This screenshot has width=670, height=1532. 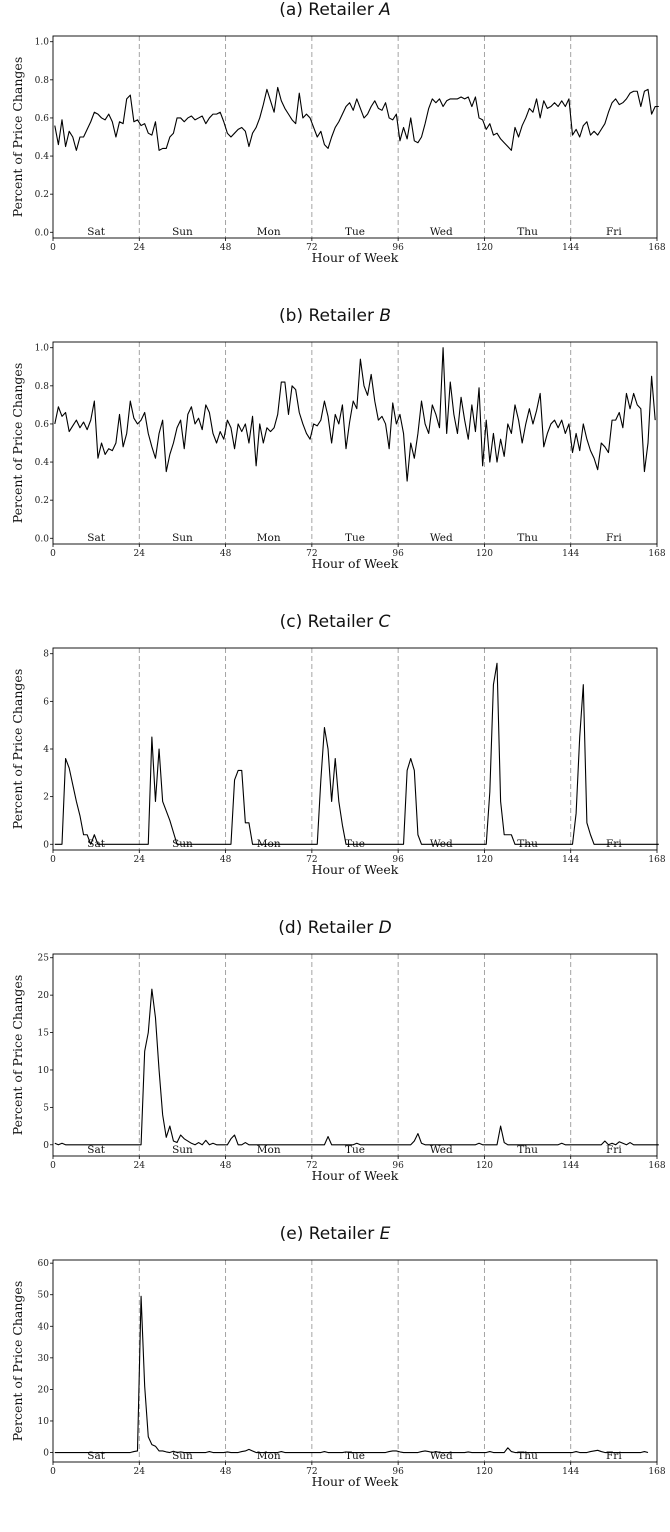 What do you see at coordinates (44, 1264) in the screenshot?
I see `y-tick-label: 60` at bounding box center [44, 1264].